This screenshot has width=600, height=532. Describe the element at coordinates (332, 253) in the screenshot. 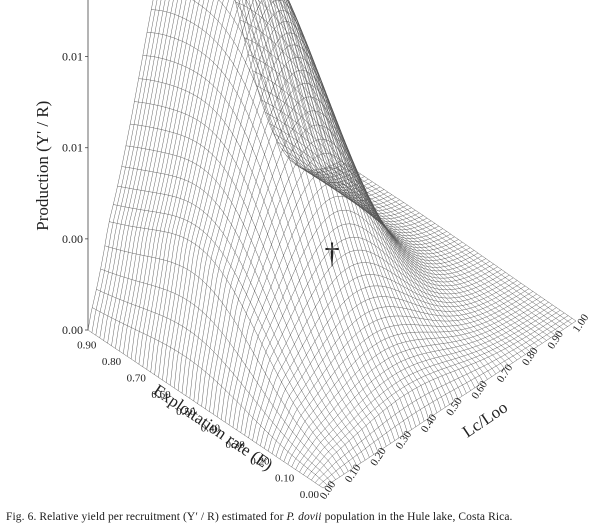

I see `optimum-marker: †` at that location.